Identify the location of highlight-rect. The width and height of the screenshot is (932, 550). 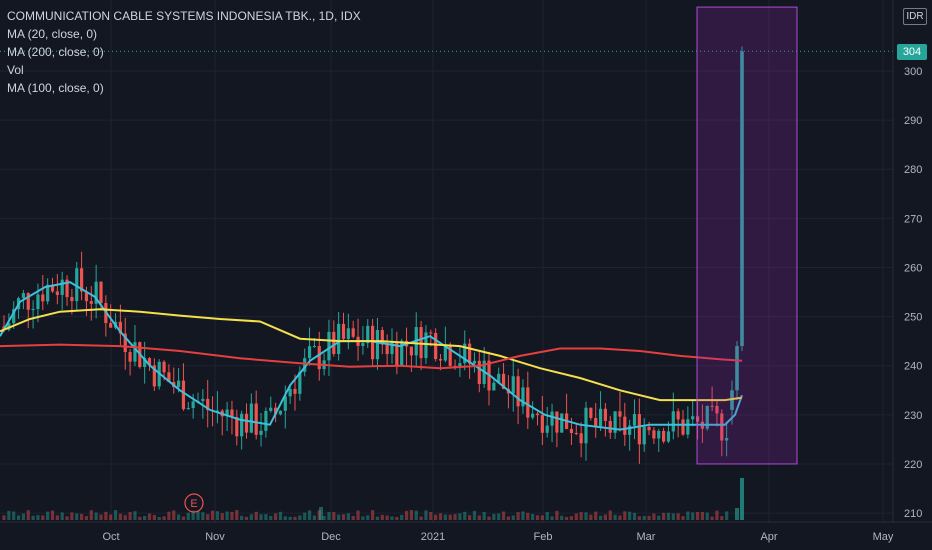
(747, 235).